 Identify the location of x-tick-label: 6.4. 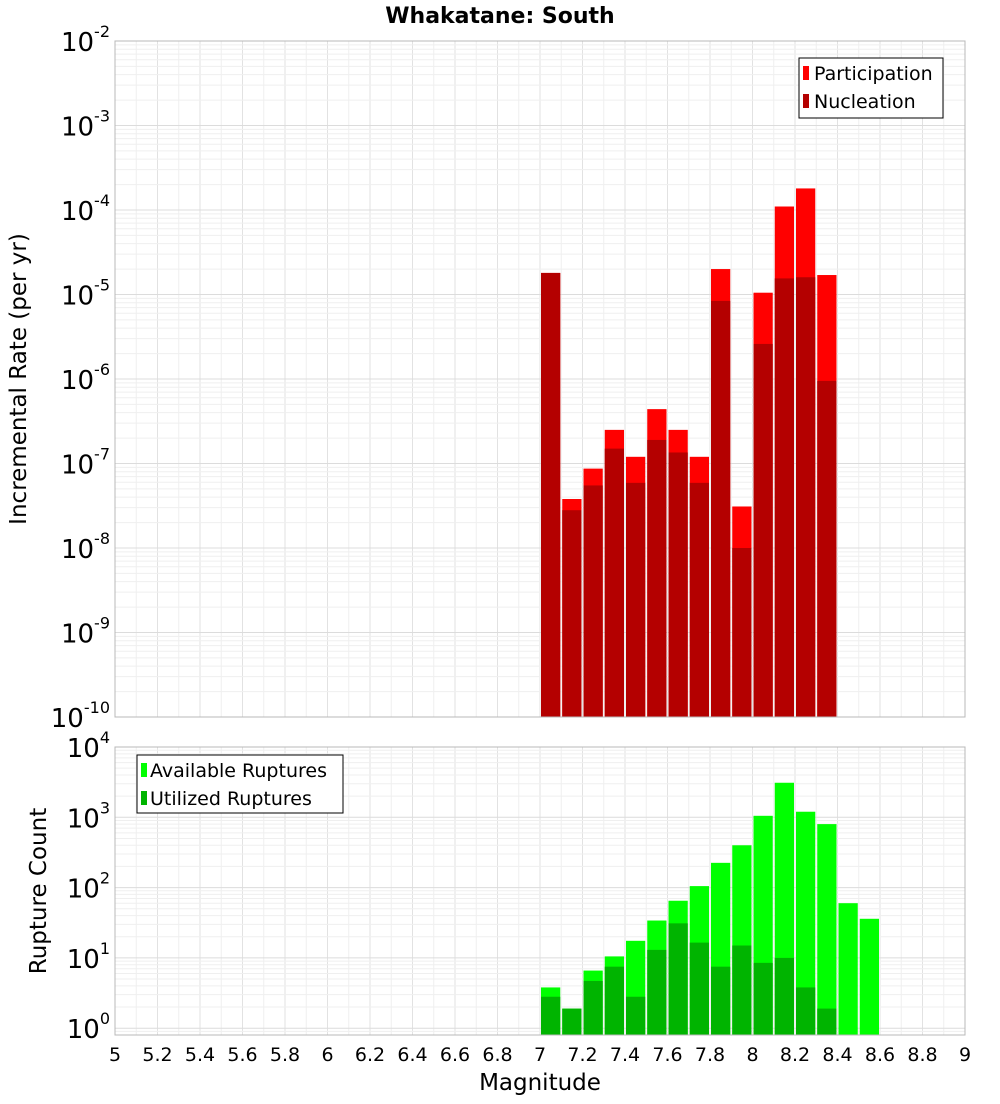
(412, 1055).